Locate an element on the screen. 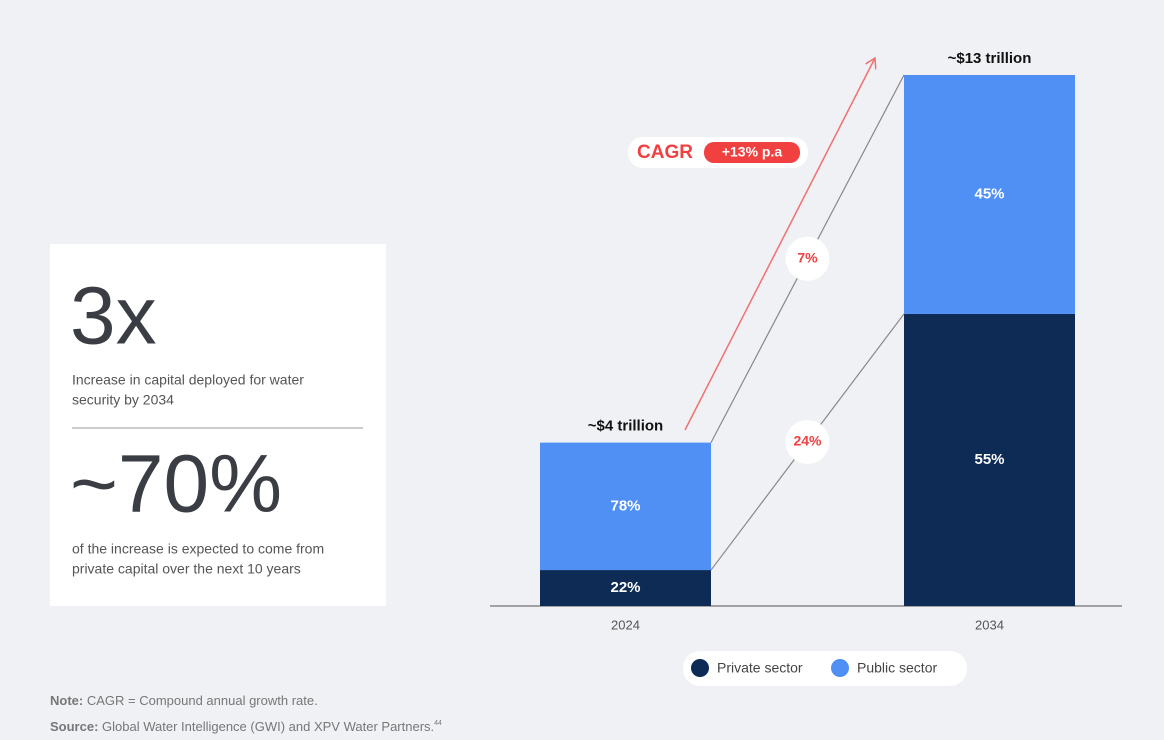 This screenshot has width=1164, height=740. x-tick-label: 2024 is located at coordinates (625, 624).